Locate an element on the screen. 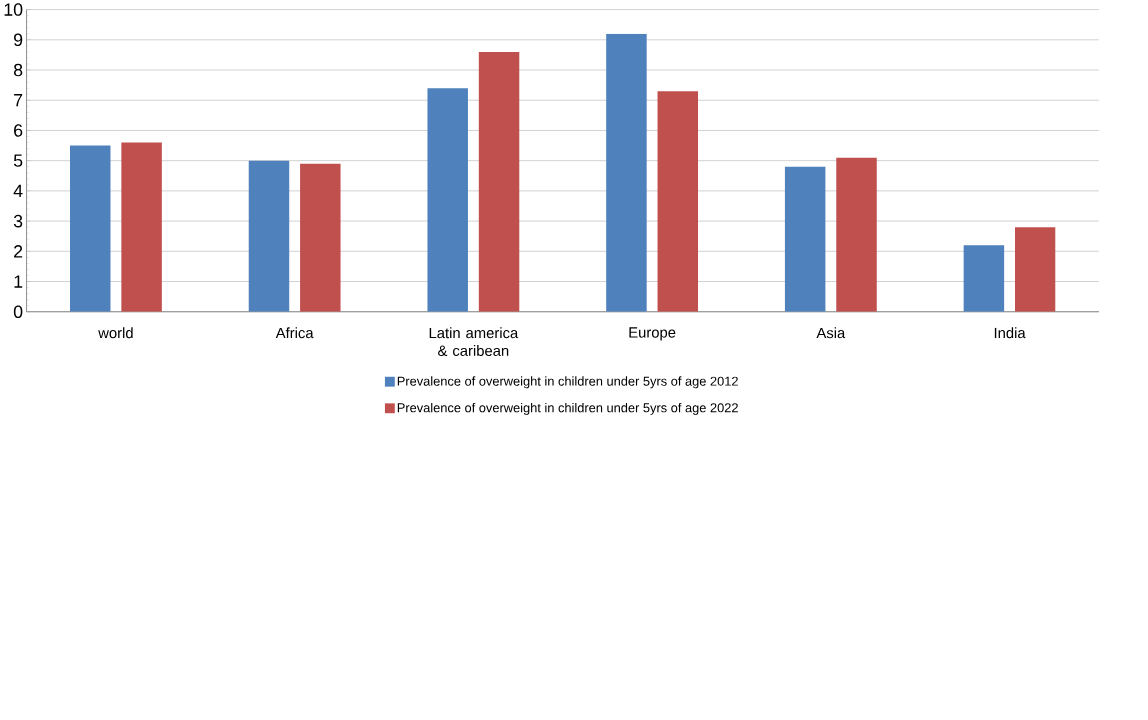 The image size is (1148, 720). legend-label: Prevalence of overweight in children under 5yrs of age 2022 is located at coordinates (567, 409).